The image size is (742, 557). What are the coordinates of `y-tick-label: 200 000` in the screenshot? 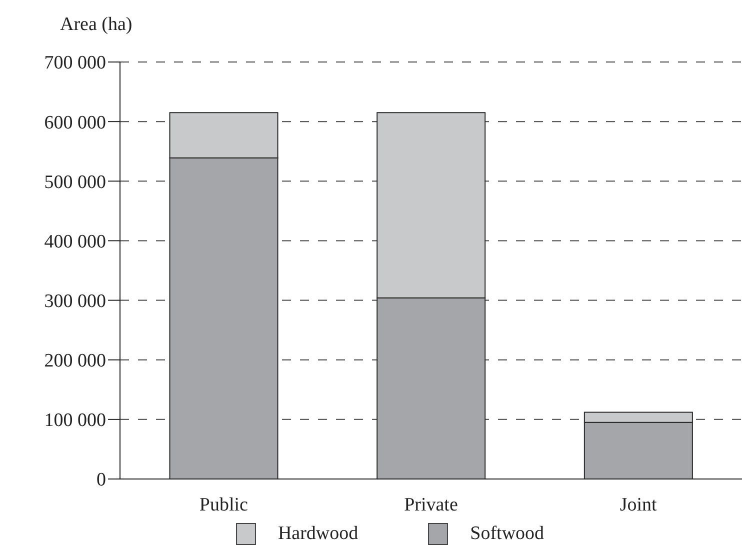 It's located at (75, 361).